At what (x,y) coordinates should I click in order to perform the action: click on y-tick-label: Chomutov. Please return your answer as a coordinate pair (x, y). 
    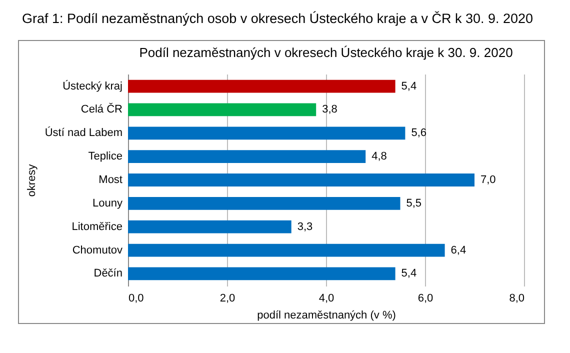
    Looking at the image, I should click on (97, 250).